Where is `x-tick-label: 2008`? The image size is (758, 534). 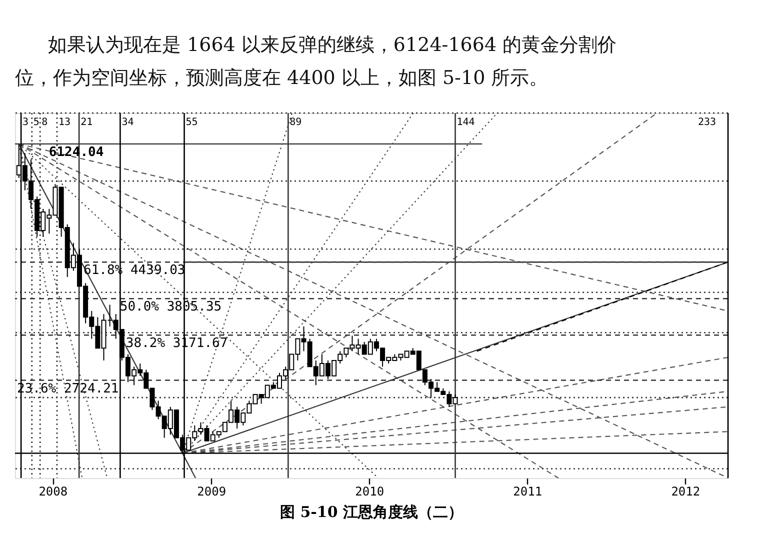 x-tick-label: 2008 is located at coordinates (53, 491).